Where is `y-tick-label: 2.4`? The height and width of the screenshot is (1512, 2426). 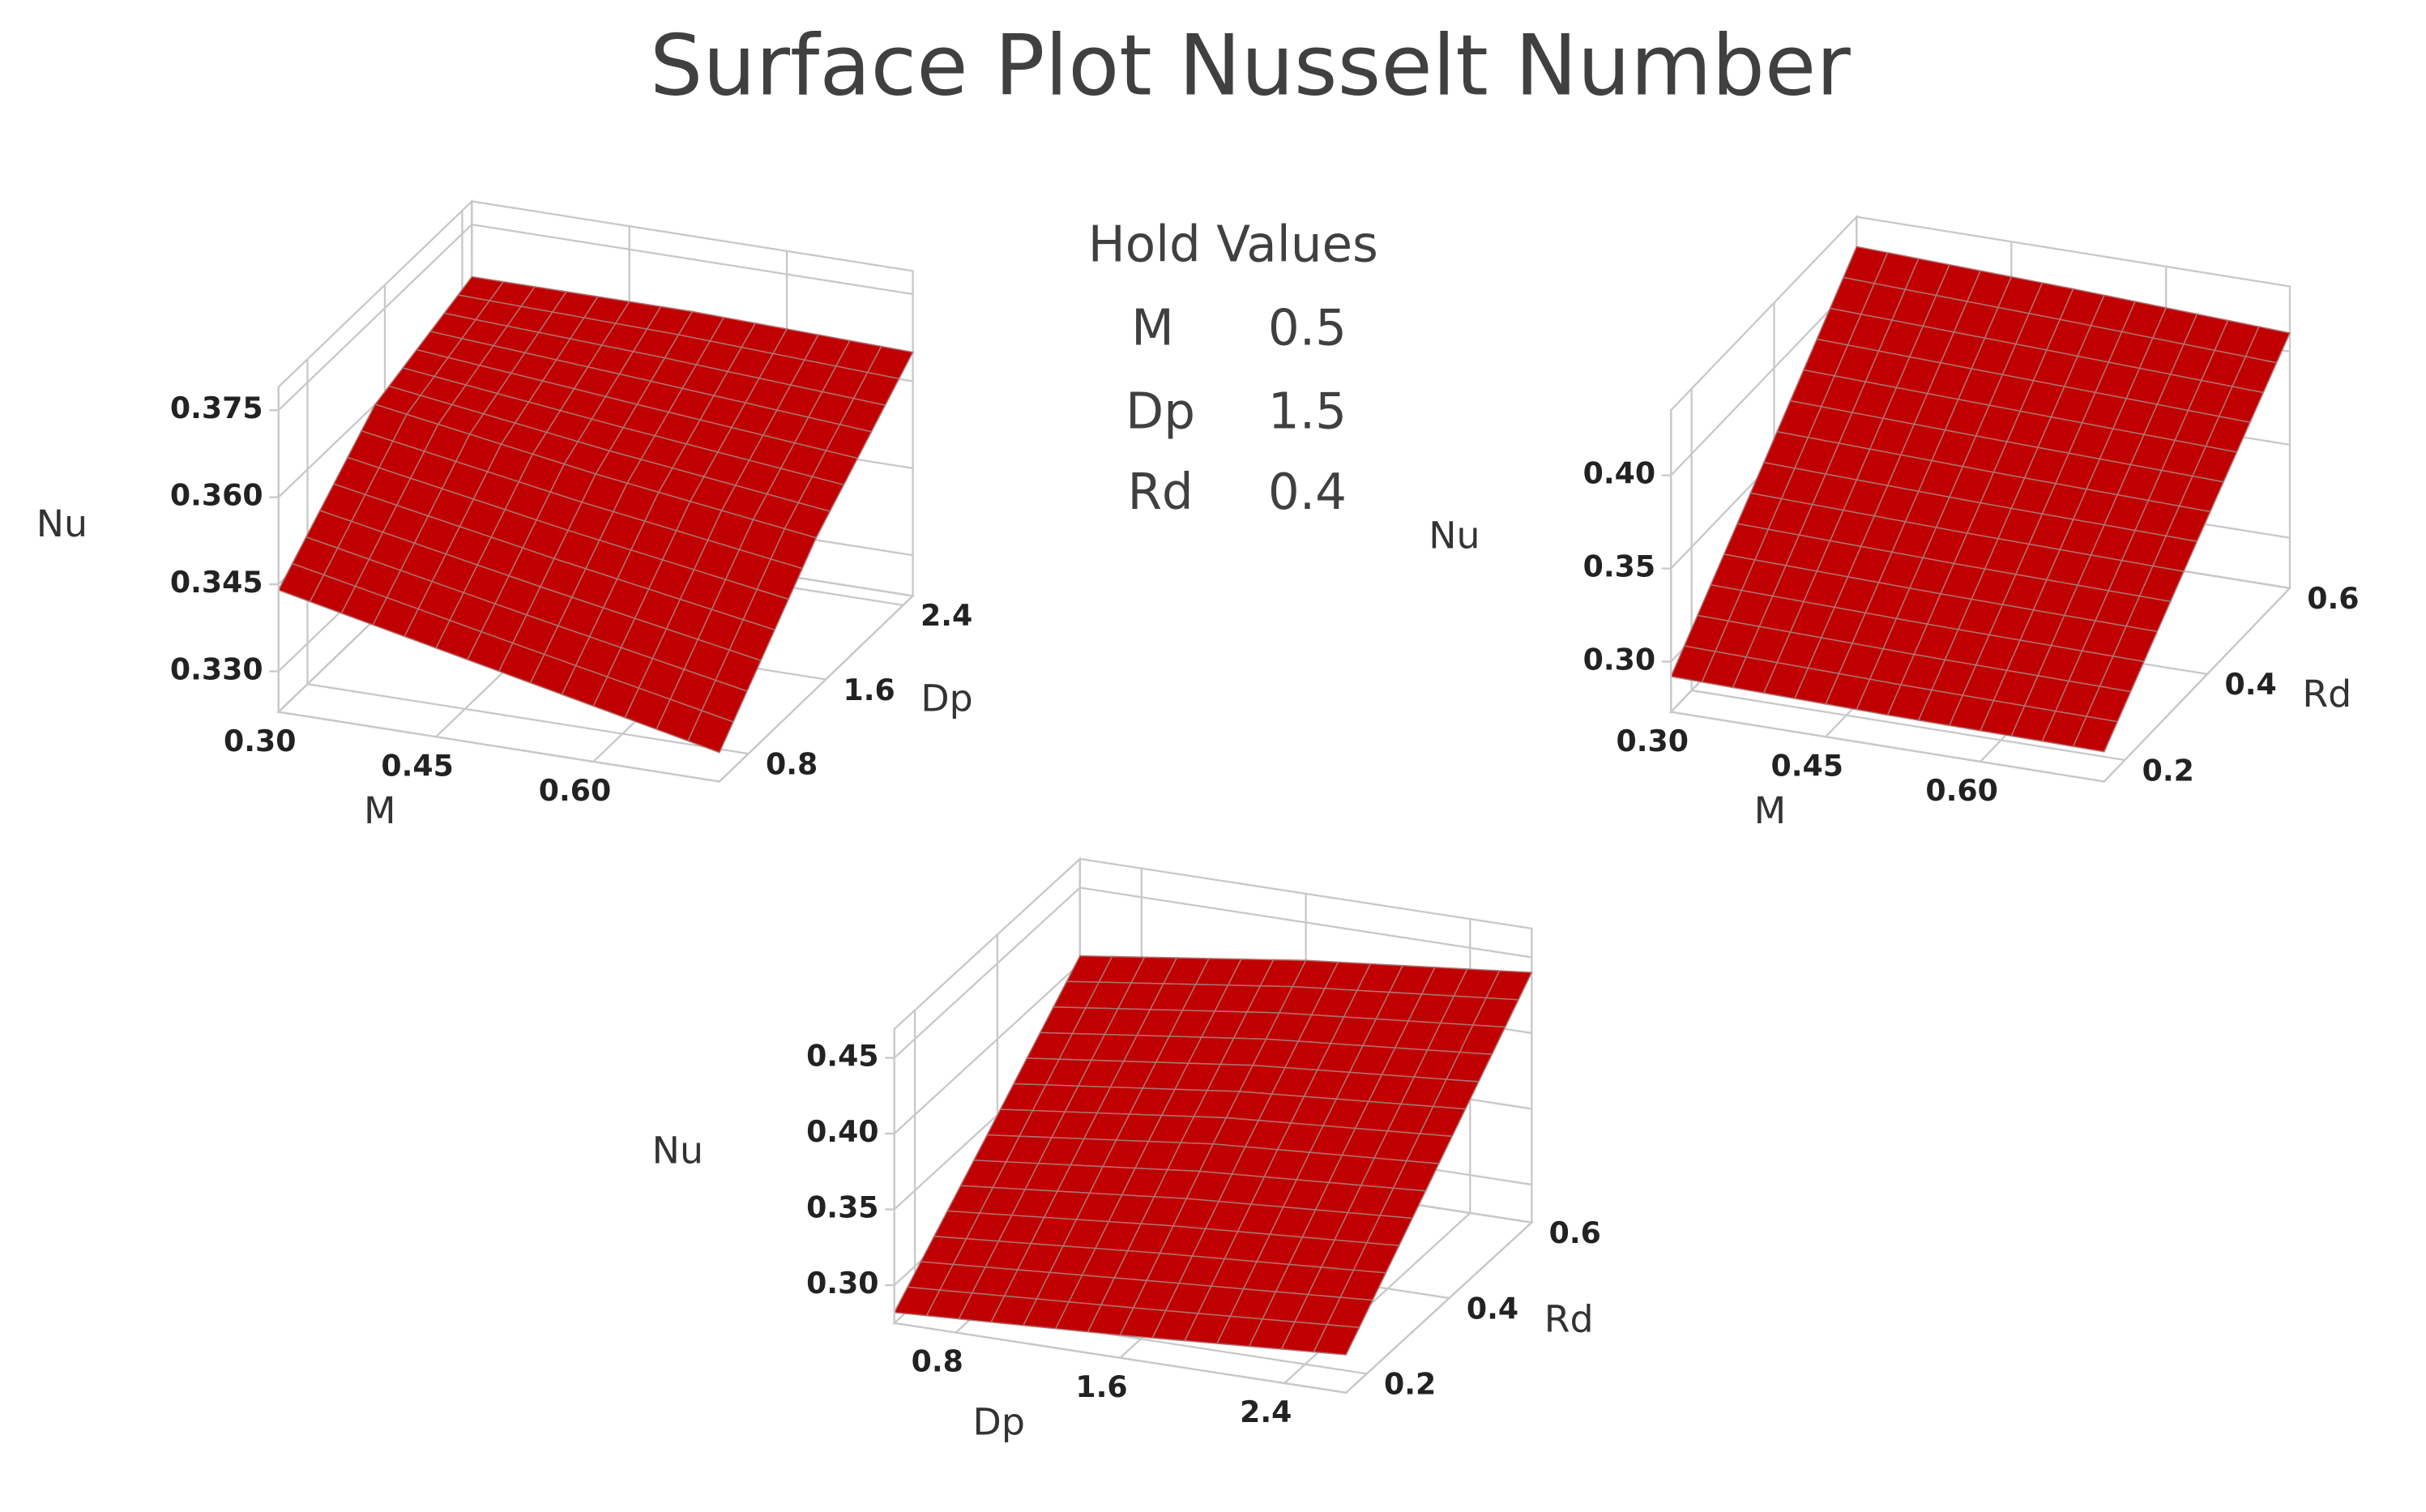
y-tick-label: 2.4 is located at coordinates (946, 615).